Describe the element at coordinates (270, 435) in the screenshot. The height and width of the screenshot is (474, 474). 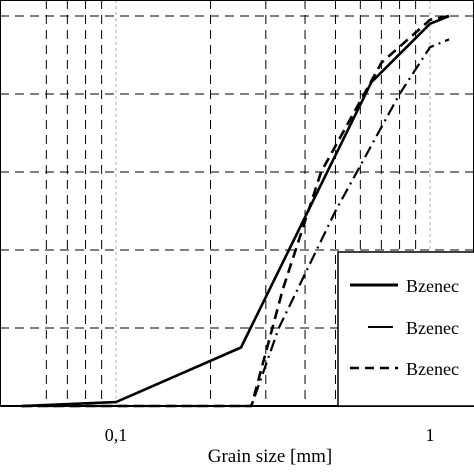
I see `x-tick-labels: 0,1 1` at that location.